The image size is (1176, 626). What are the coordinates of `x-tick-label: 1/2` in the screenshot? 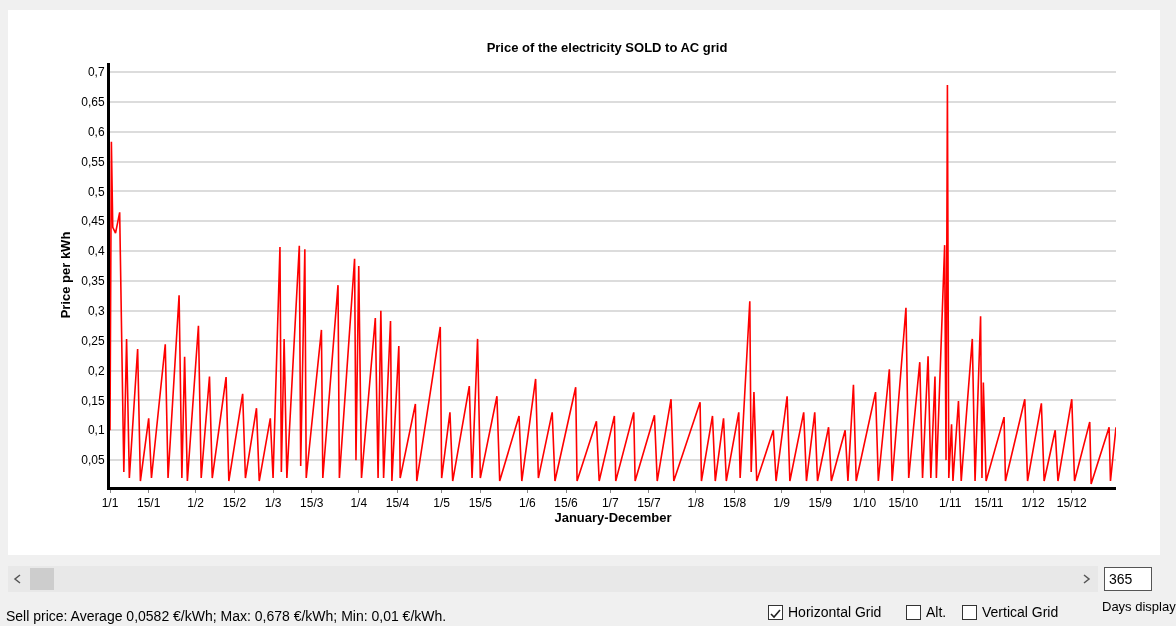 It's located at (196, 503).